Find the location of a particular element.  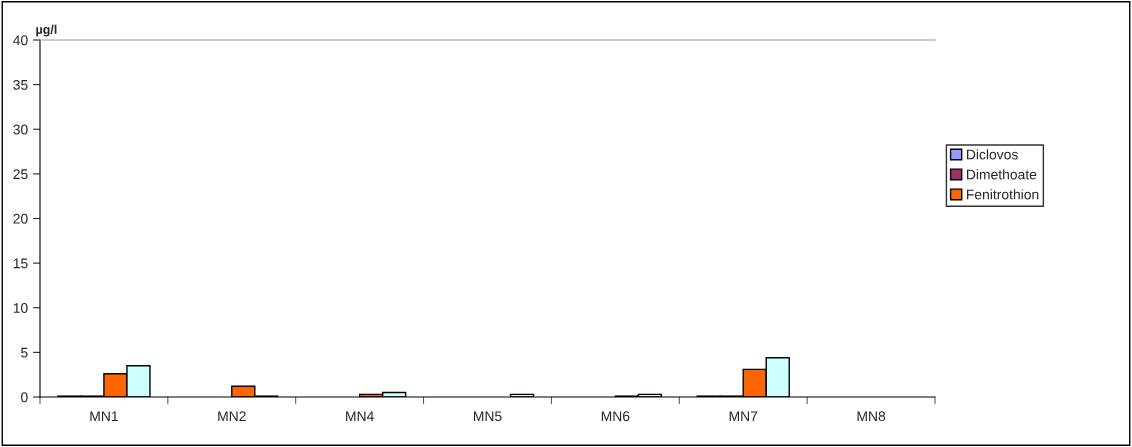

x-tick-label: MN8 is located at coordinates (871, 416).